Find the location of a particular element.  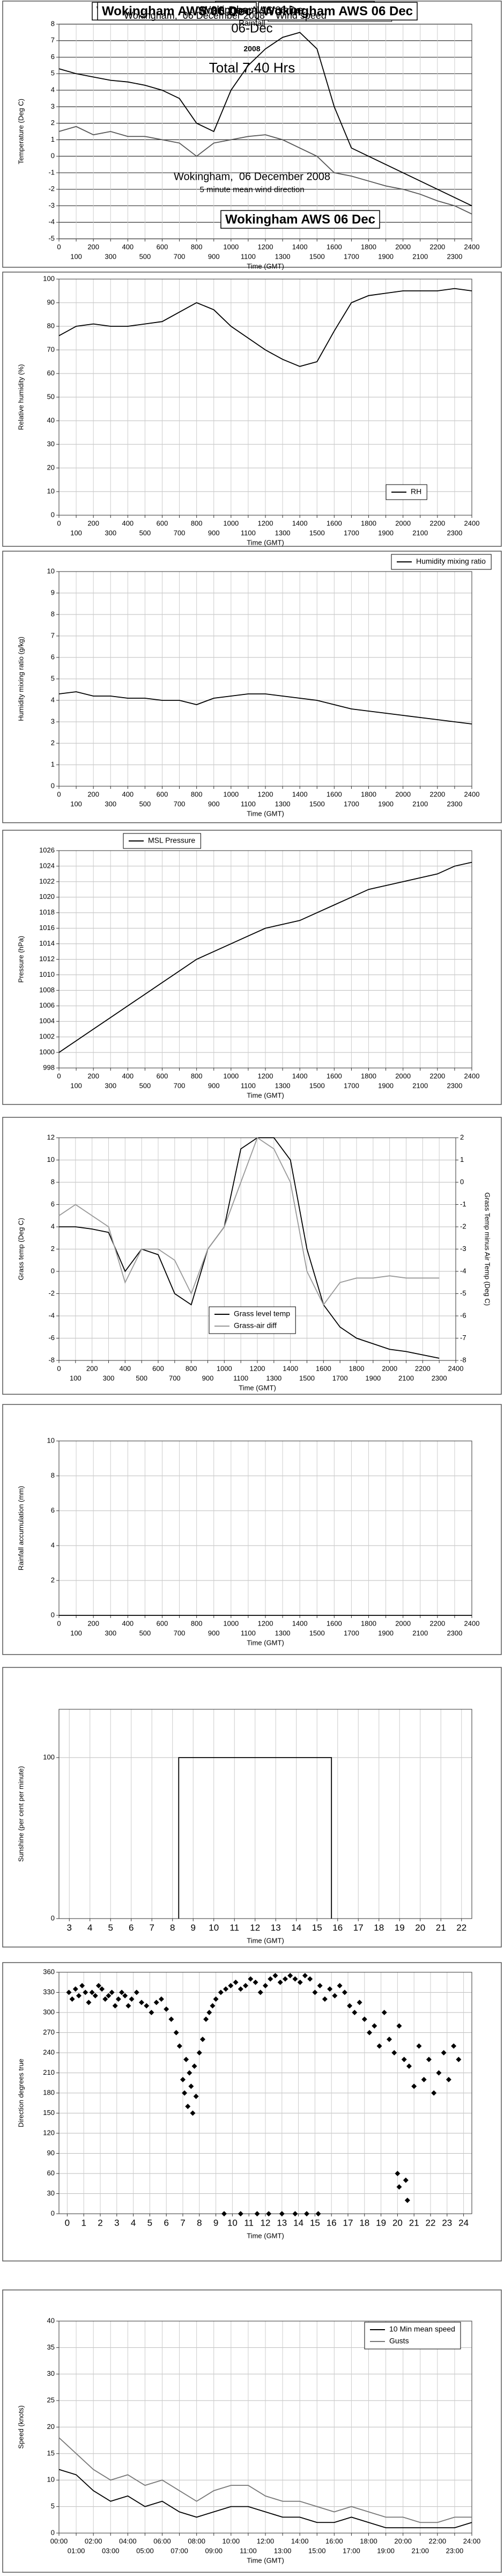

x-tick-label: 1100 is located at coordinates (248, 1633).